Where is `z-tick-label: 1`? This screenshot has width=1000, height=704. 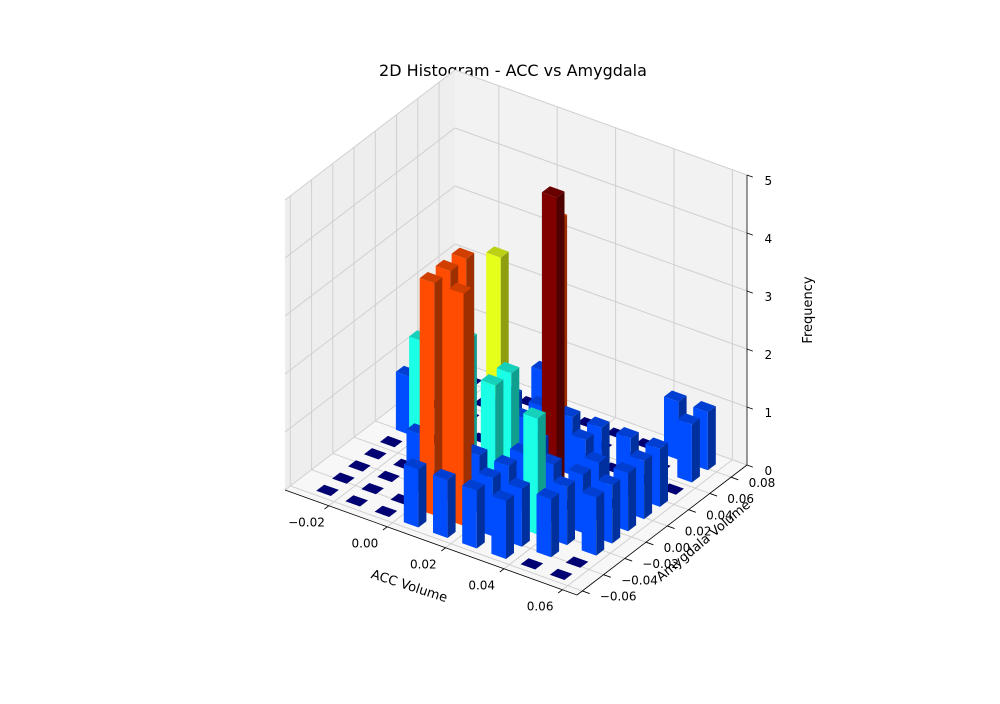 z-tick-label: 1 is located at coordinates (769, 413).